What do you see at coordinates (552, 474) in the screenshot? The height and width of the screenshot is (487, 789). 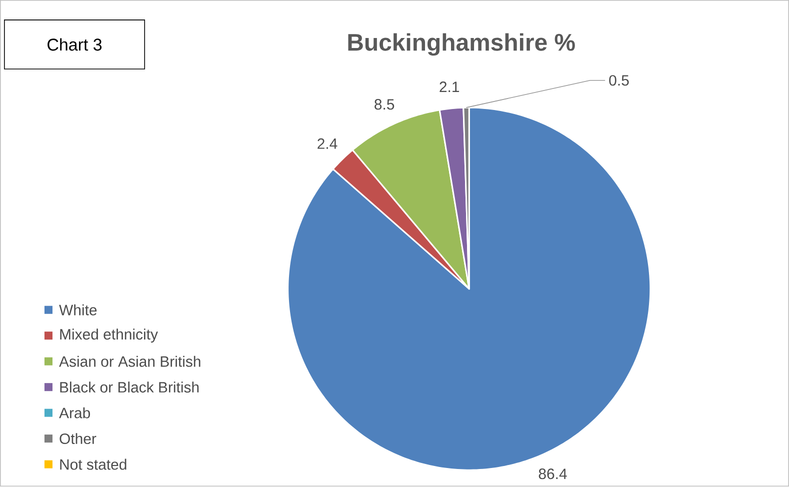 I see `data-label: 86.4` at bounding box center [552, 474].